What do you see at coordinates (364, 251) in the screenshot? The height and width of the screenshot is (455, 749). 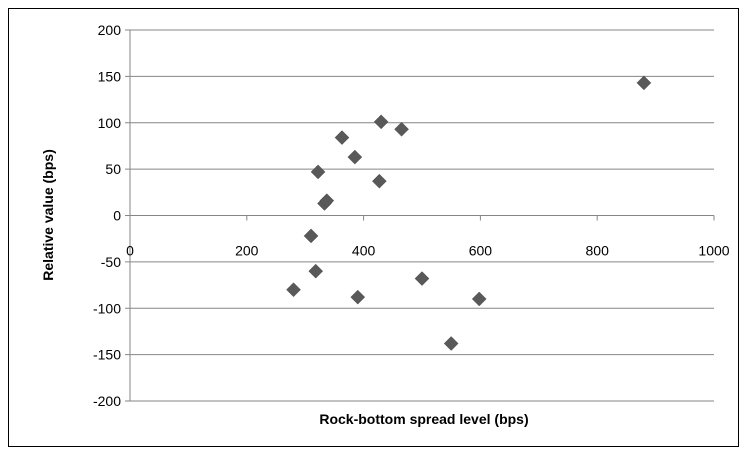 I see `x-tick-label: 400` at bounding box center [364, 251].